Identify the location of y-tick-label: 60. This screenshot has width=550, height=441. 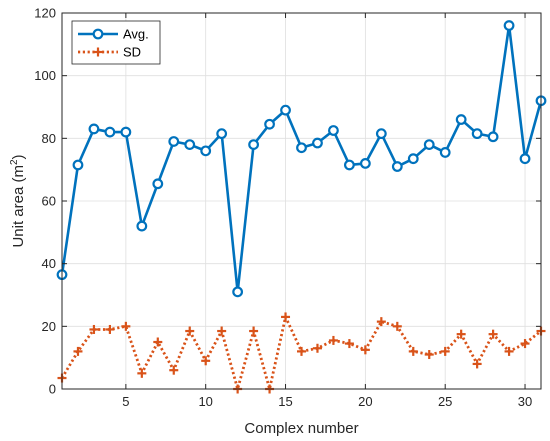
(49, 201).